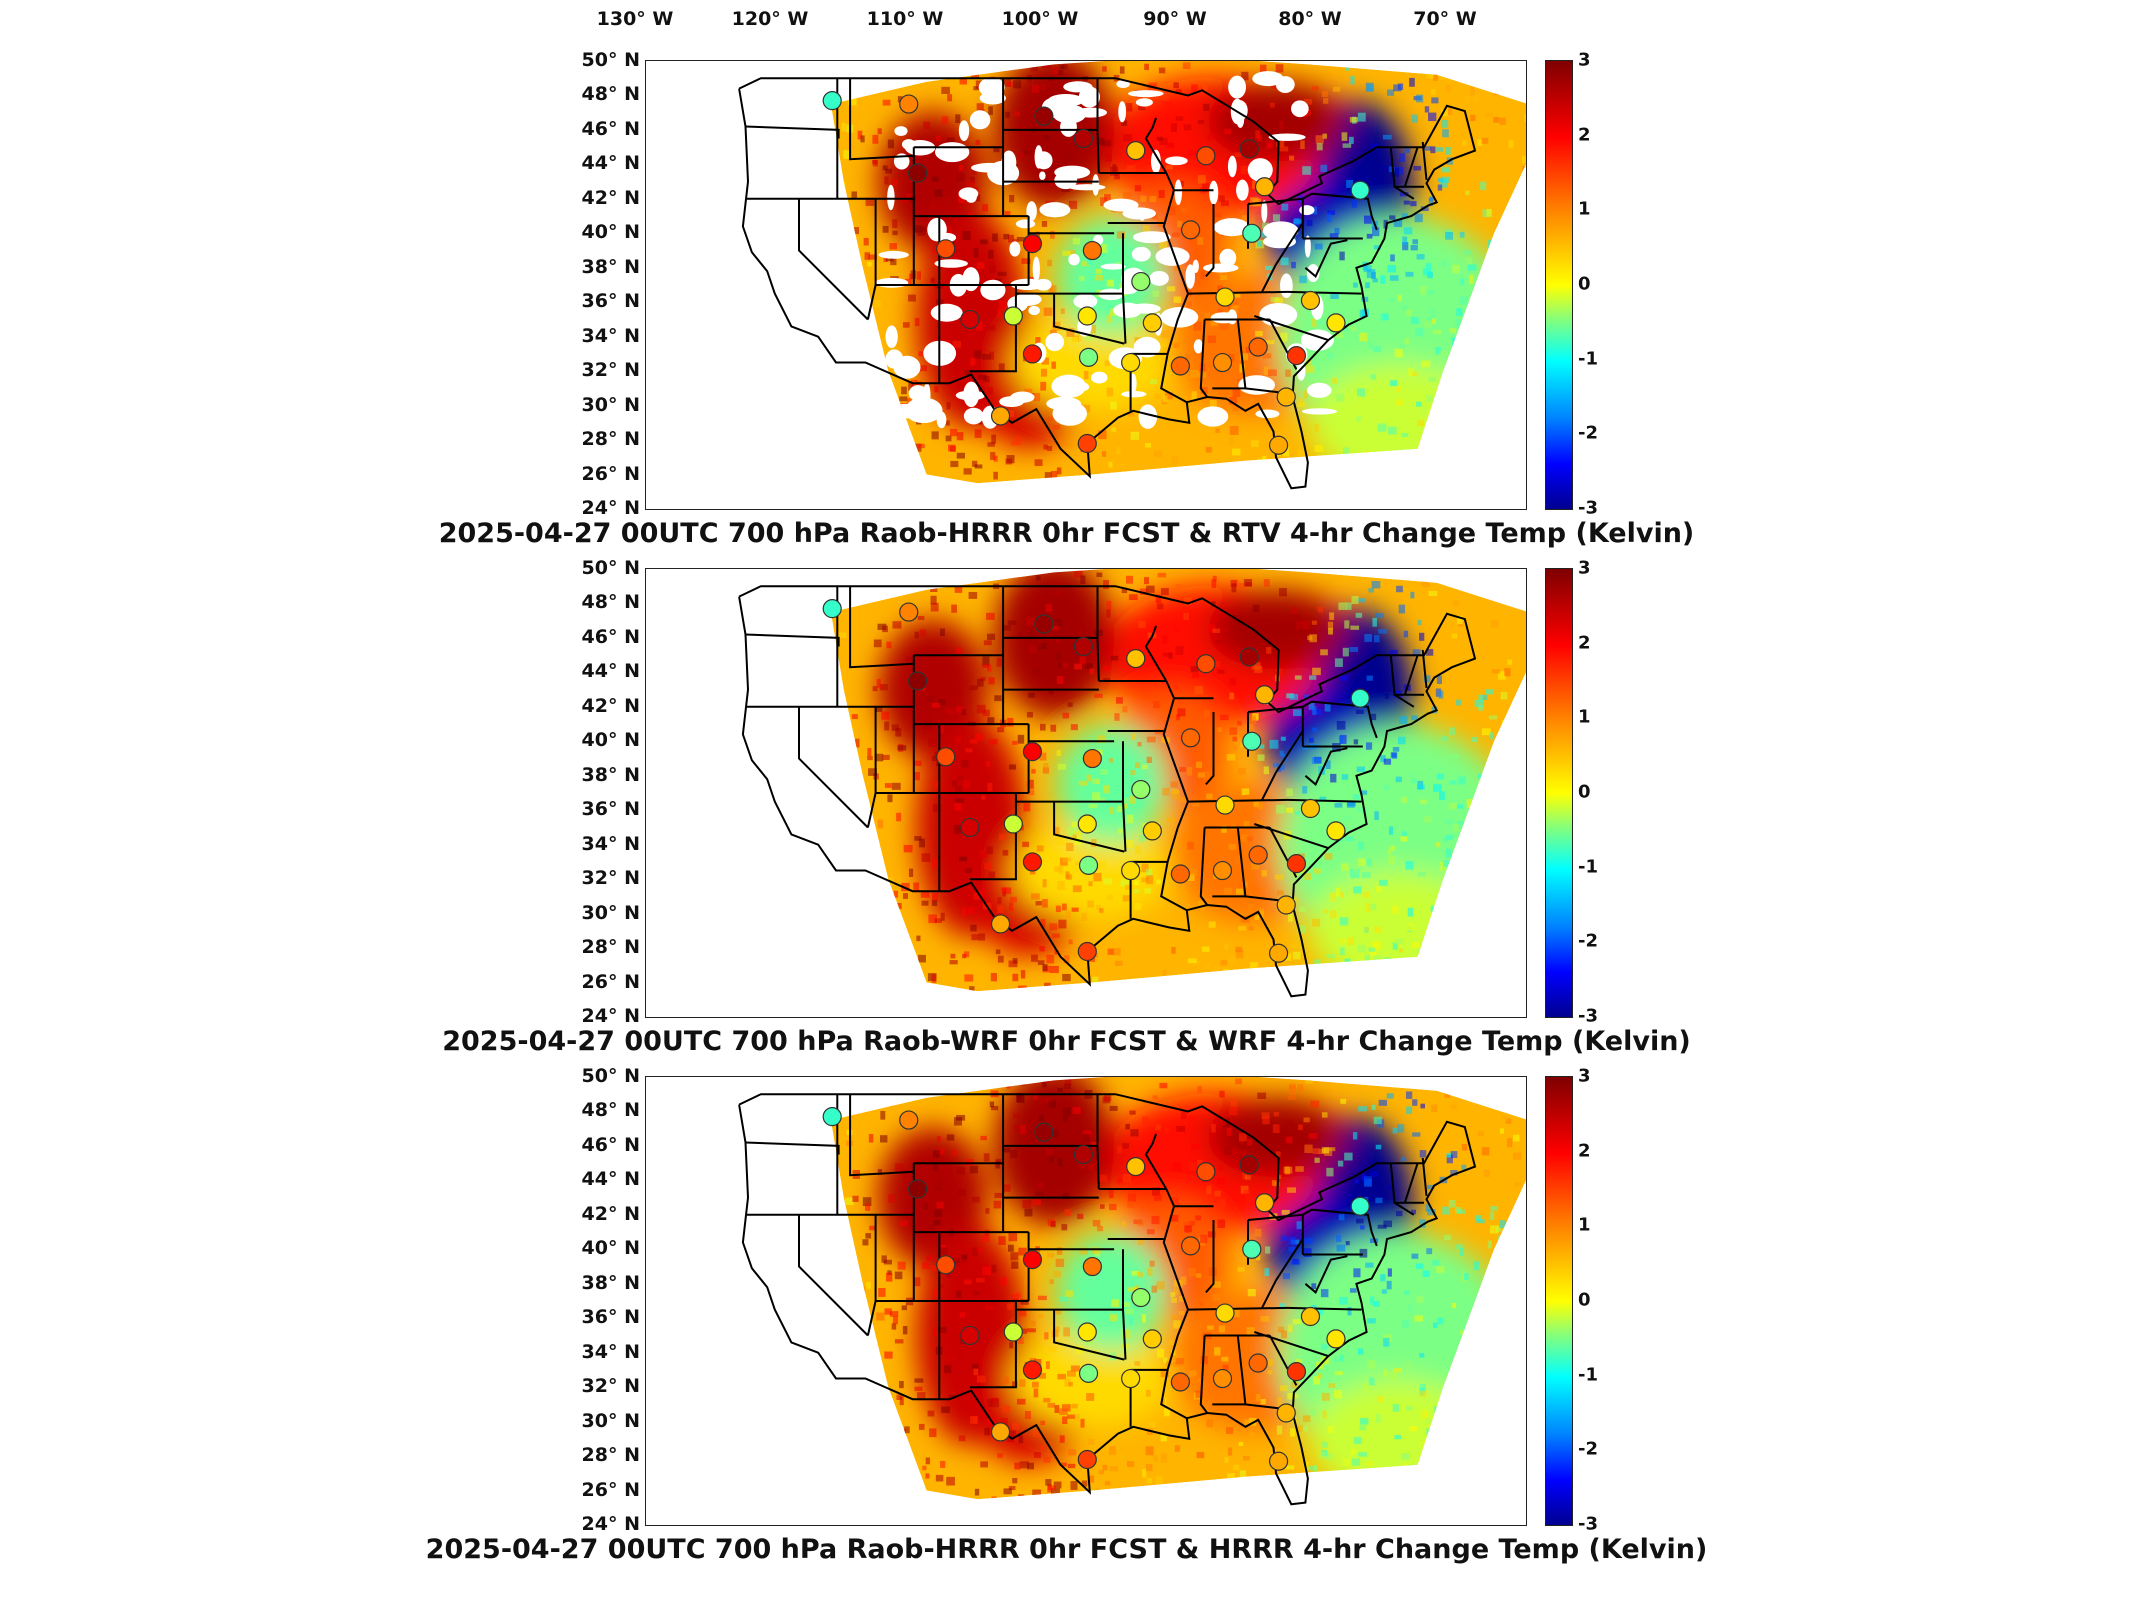 The width and height of the screenshot is (2133, 1600). I want to click on colorbar-tick-label: 3, so click(1584, 60).